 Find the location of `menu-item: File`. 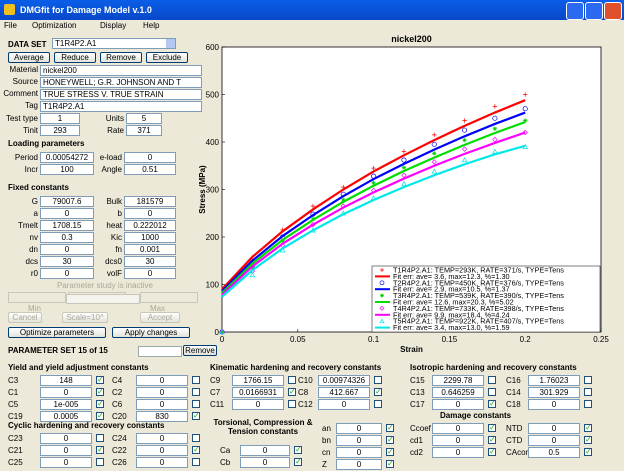

menu-item: File is located at coordinates (10, 25).